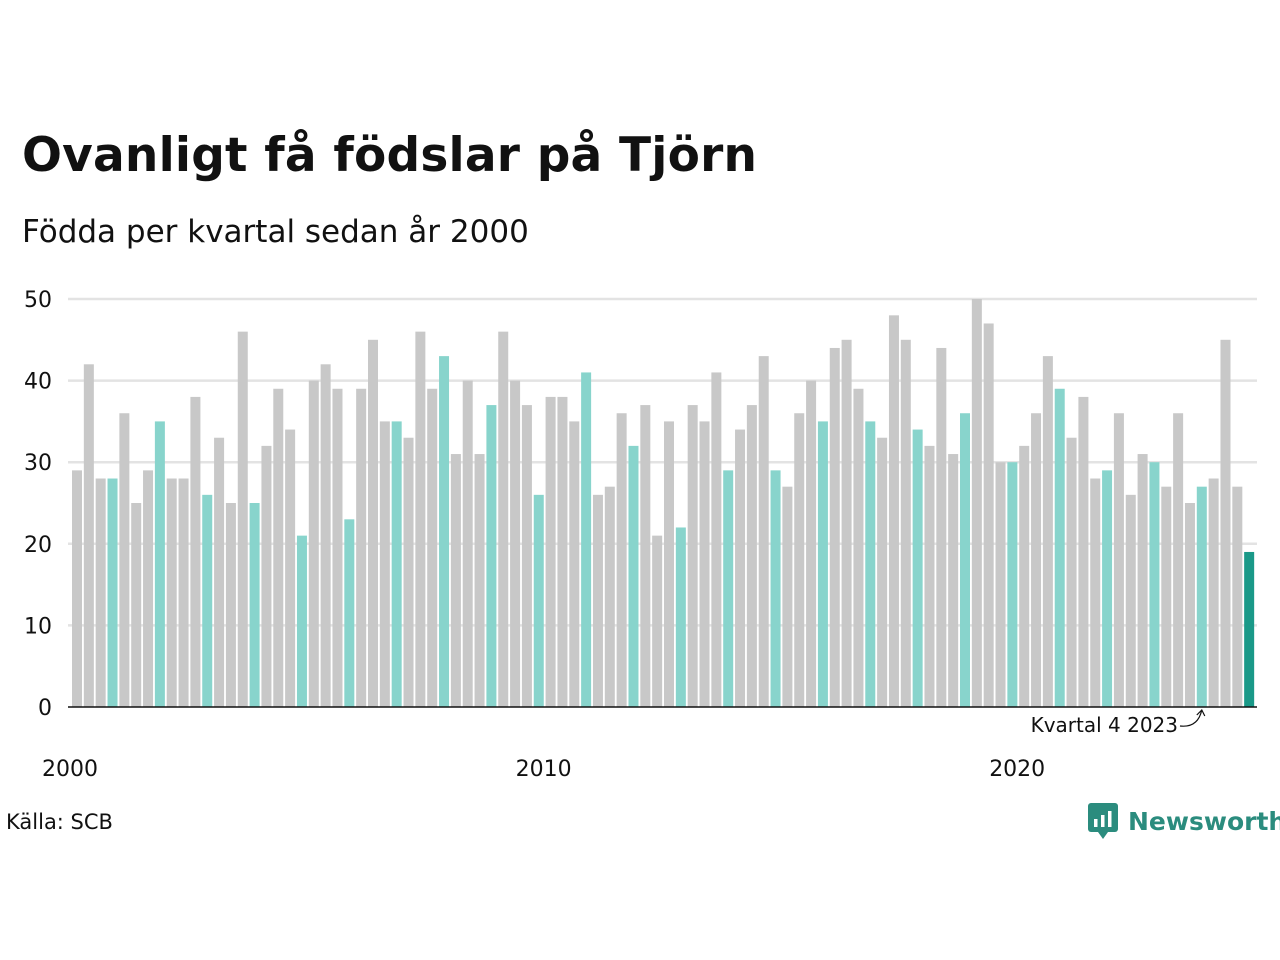 This screenshot has height=960, width=1280. Describe the element at coordinates (38, 504) in the screenshot. I see `y-axis-ticks: 0 10 20 30 40 50` at that location.